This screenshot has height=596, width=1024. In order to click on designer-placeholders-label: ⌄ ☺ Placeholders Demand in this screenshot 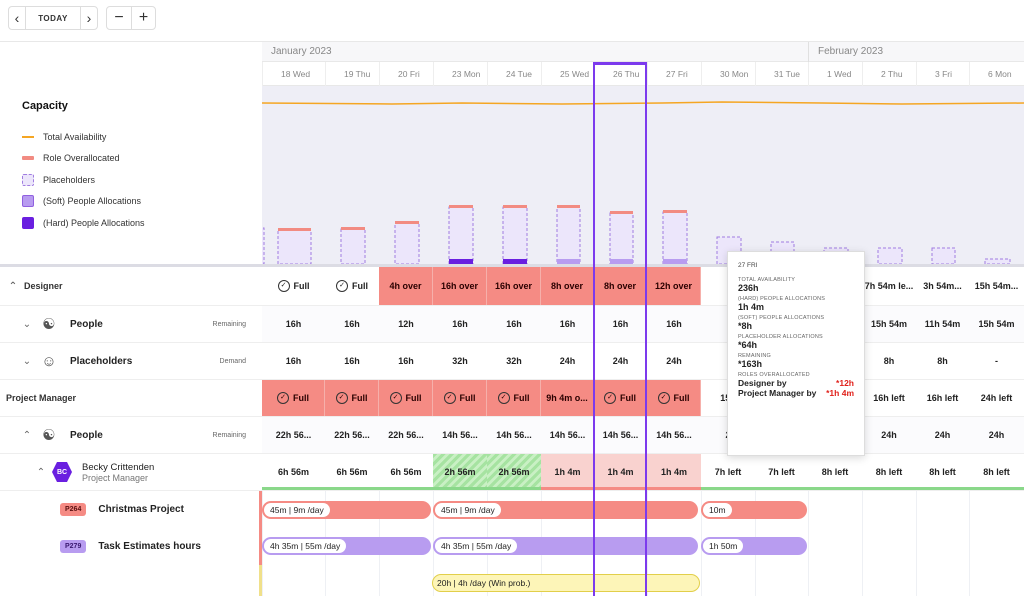, I will do `click(131, 361)`.